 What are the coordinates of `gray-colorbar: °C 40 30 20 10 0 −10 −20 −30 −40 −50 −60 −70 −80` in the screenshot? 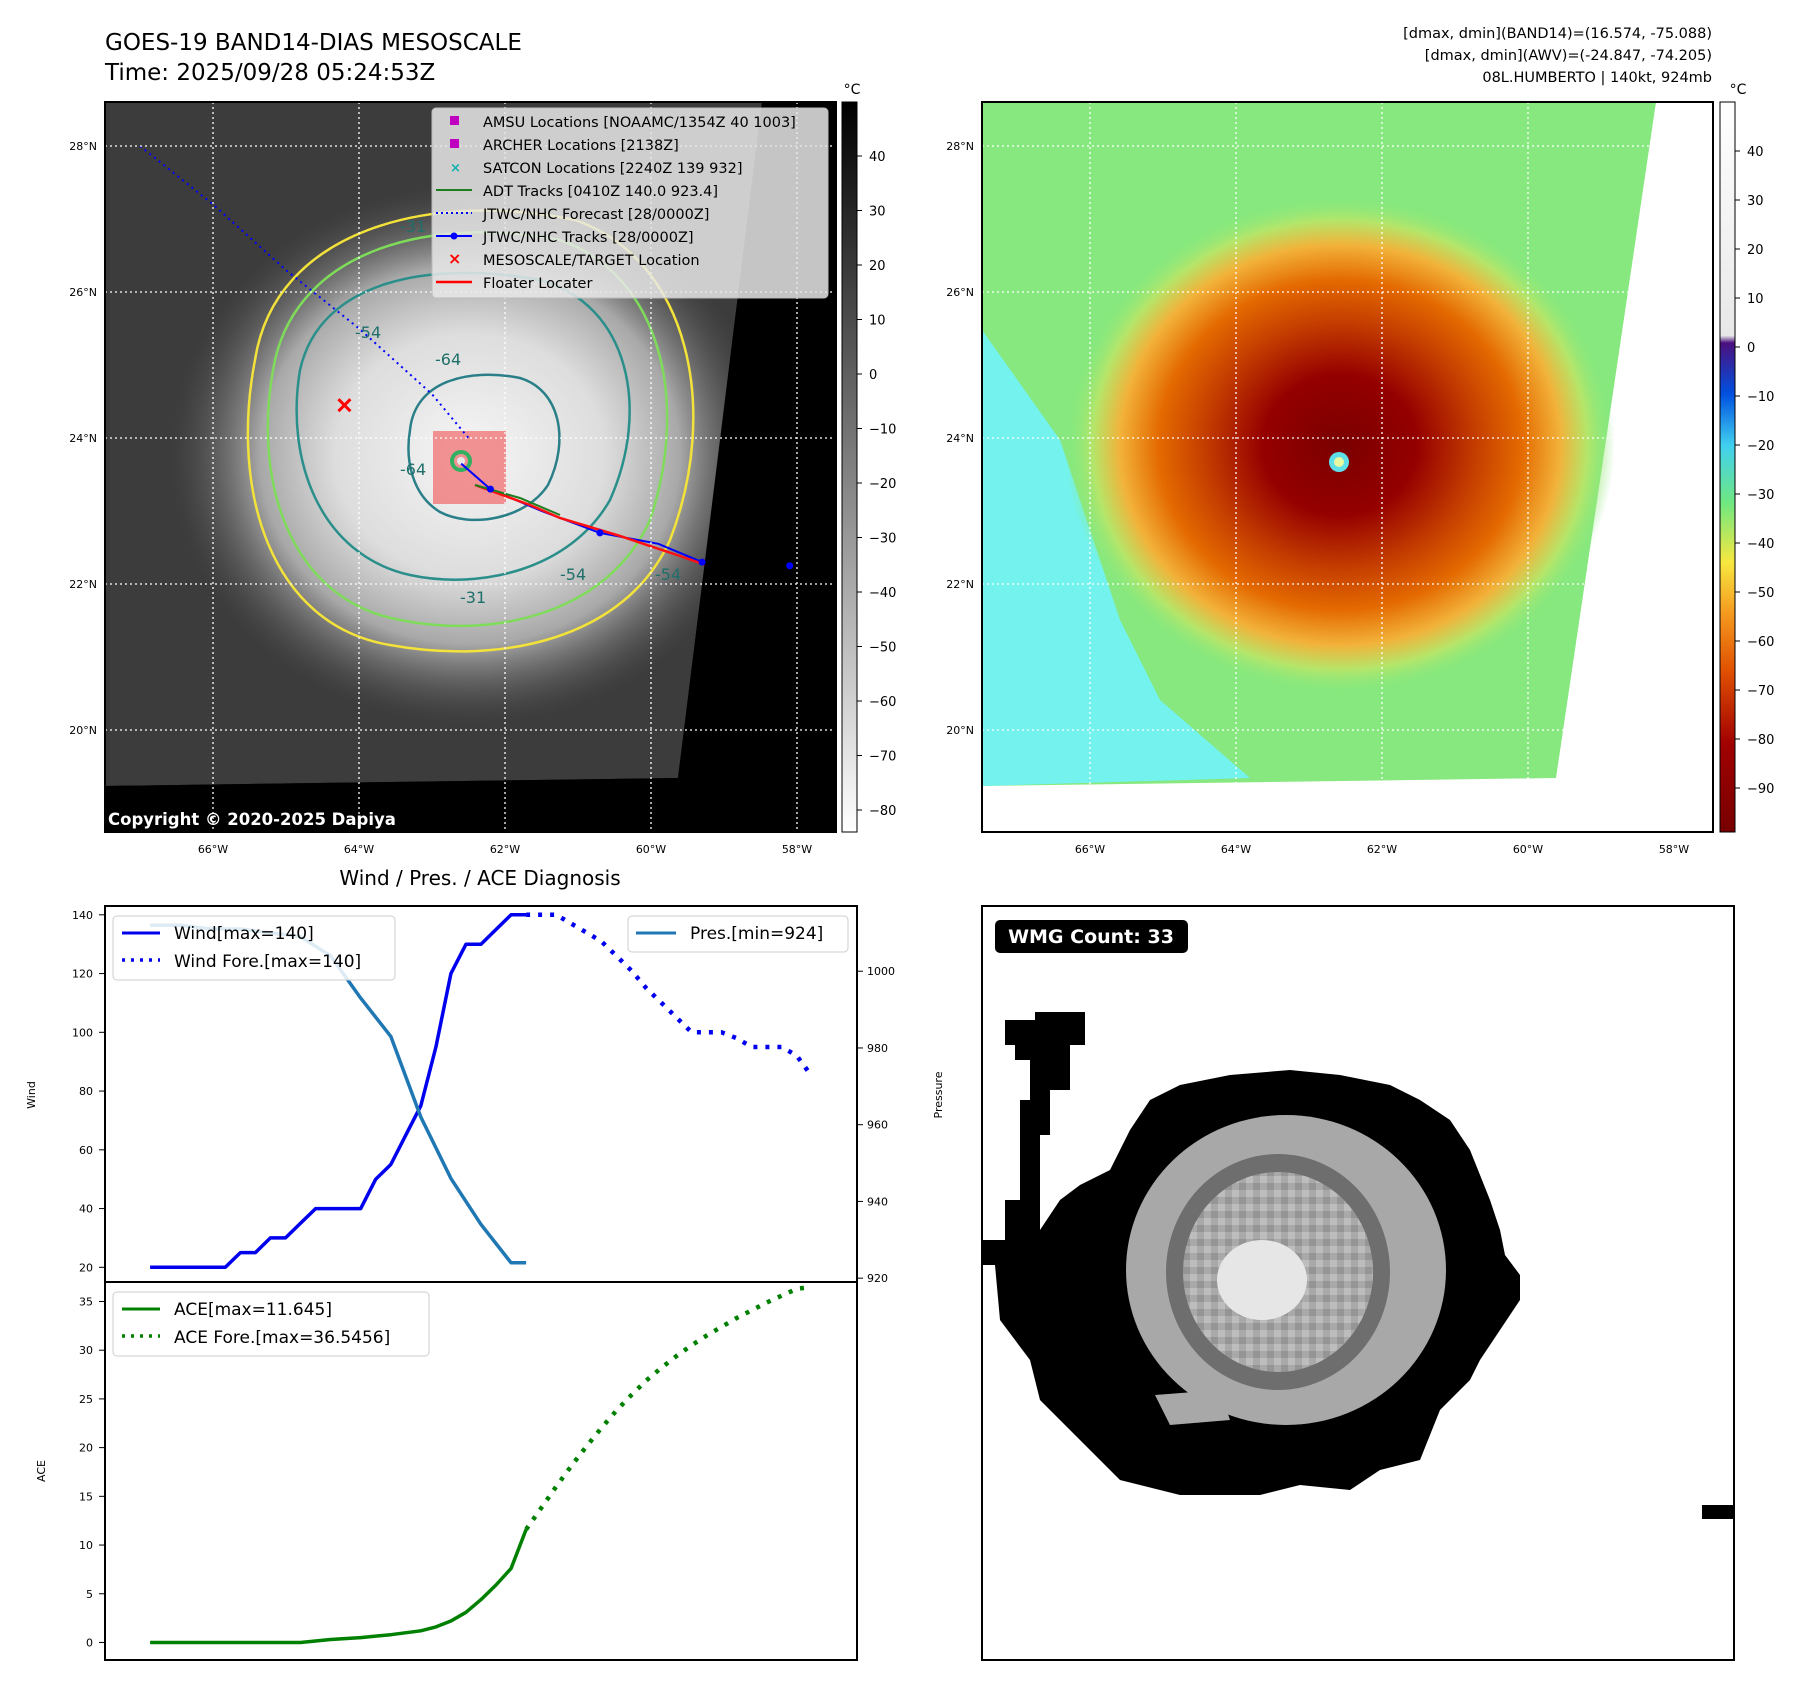 It's located at (868, 457).